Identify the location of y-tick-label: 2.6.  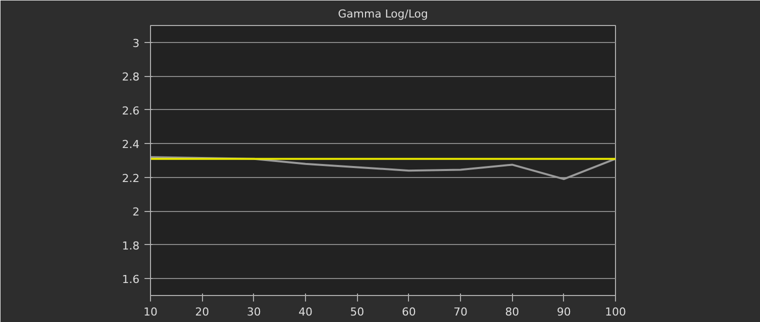
(131, 111).